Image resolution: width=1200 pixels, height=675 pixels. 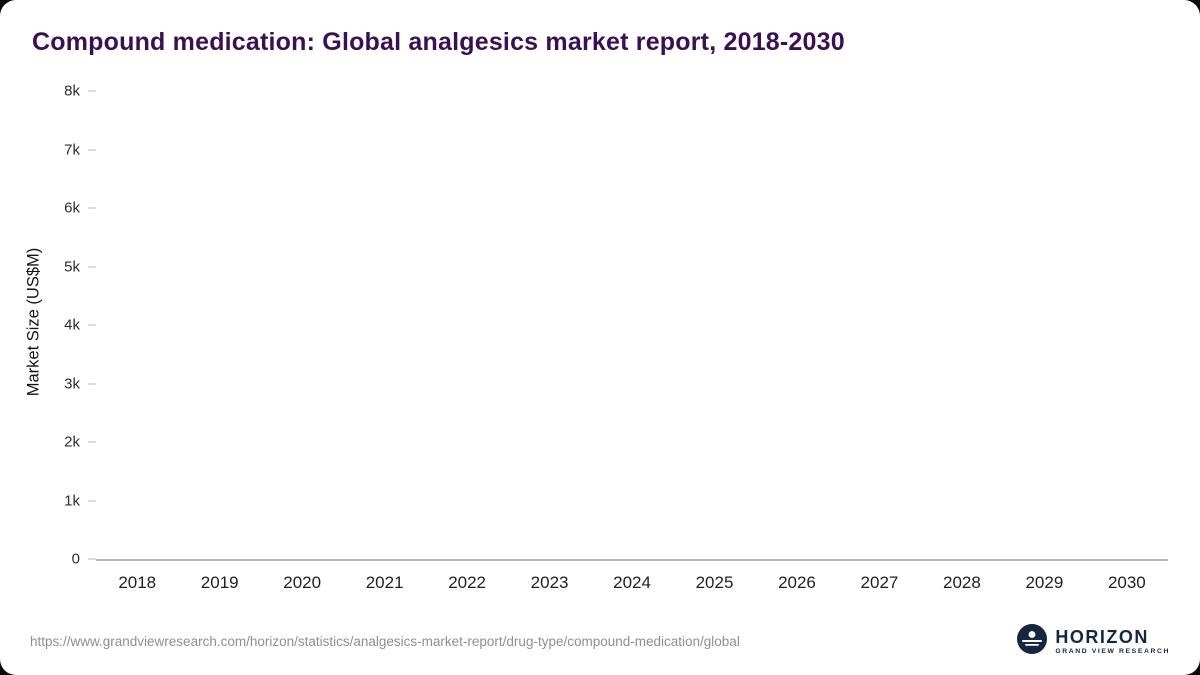 I want to click on brand-logo: HORIZON GRAND VIEW RESEARCH, so click(x=1093, y=641).